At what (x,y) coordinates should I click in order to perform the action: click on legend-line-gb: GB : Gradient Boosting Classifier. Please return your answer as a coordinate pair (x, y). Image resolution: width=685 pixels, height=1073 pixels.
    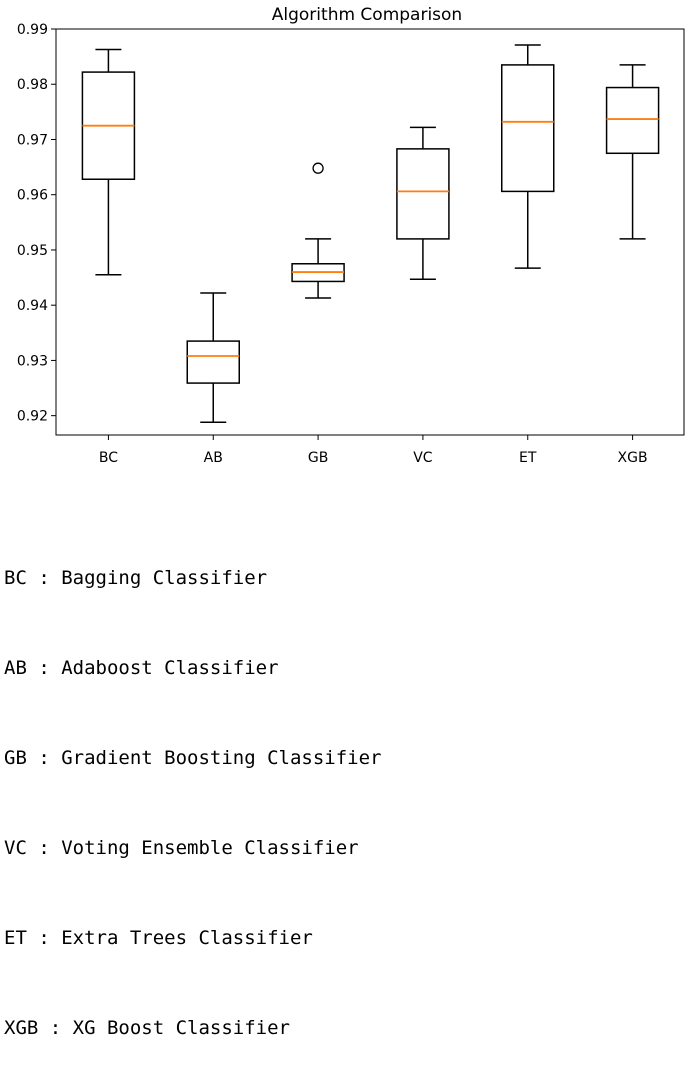
    Looking at the image, I should click on (193, 758).